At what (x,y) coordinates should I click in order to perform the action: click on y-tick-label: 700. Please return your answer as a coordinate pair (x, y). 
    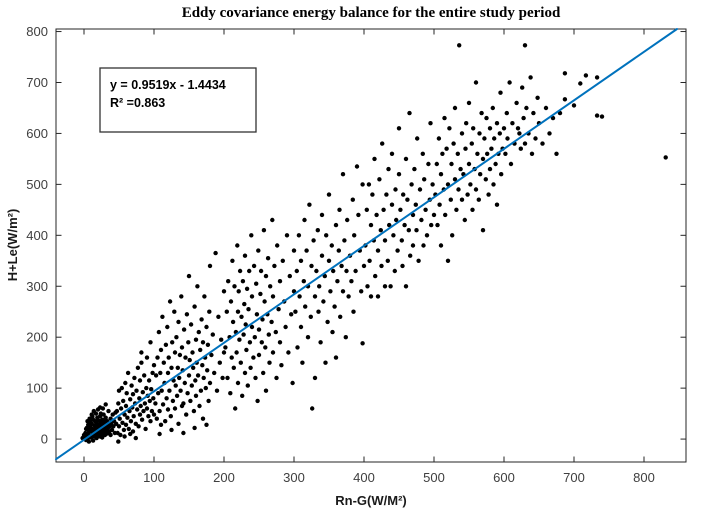
    Looking at the image, I should click on (37, 82).